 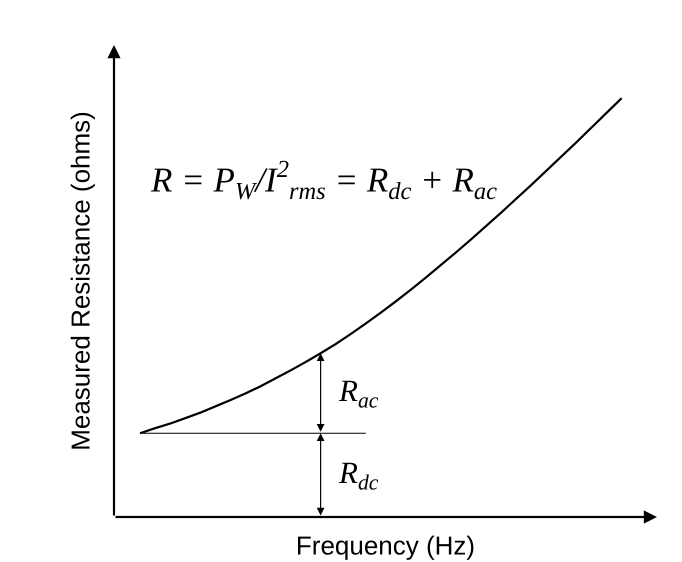 I want to click on annotation: R$_{dc}$, so click(x=358, y=475).